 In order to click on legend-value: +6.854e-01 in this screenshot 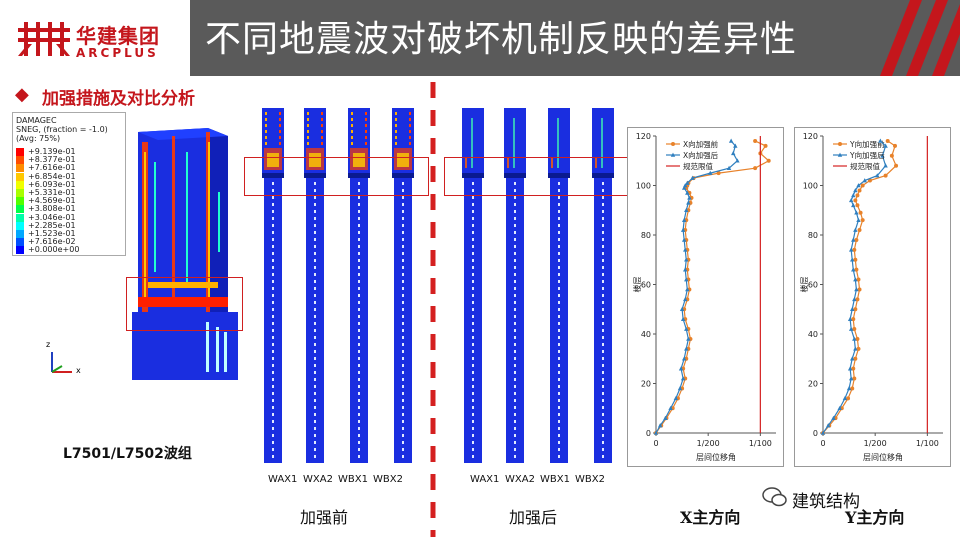, I will do `click(52, 176)`.